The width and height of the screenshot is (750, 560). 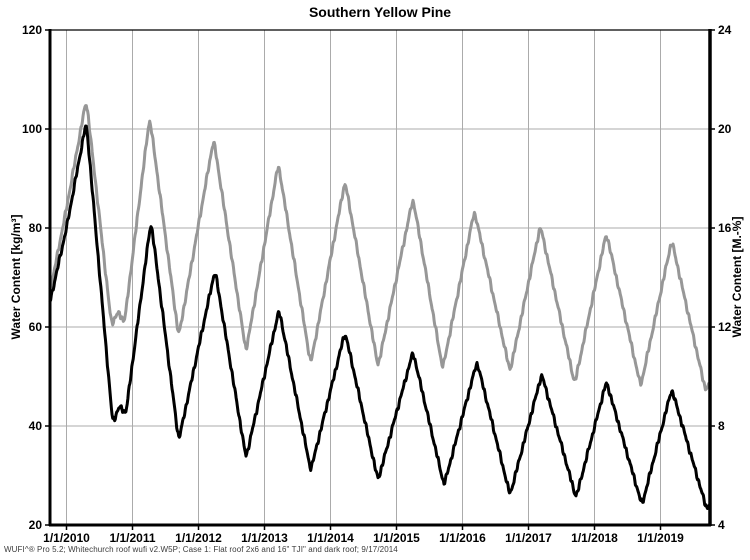 What do you see at coordinates (330, 538) in the screenshot?
I see `x-tick-label: 1/1/2014` at bounding box center [330, 538].